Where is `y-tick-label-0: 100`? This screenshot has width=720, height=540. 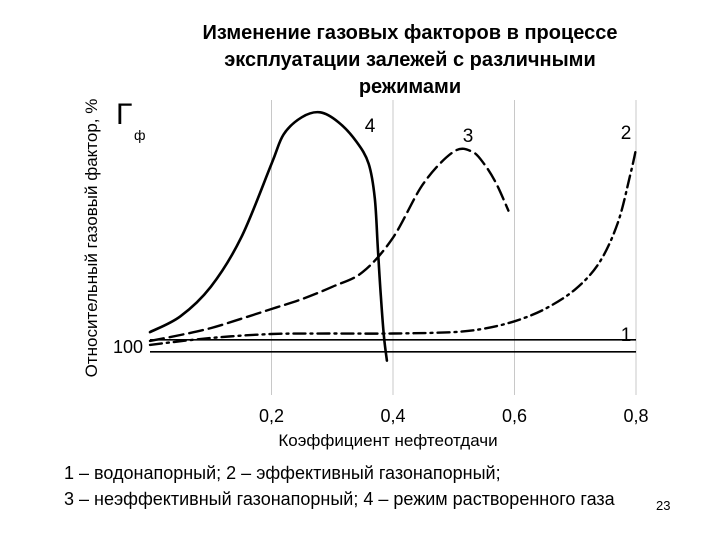 y-tick-label-0: 100 is located at coordinates (128, 347).